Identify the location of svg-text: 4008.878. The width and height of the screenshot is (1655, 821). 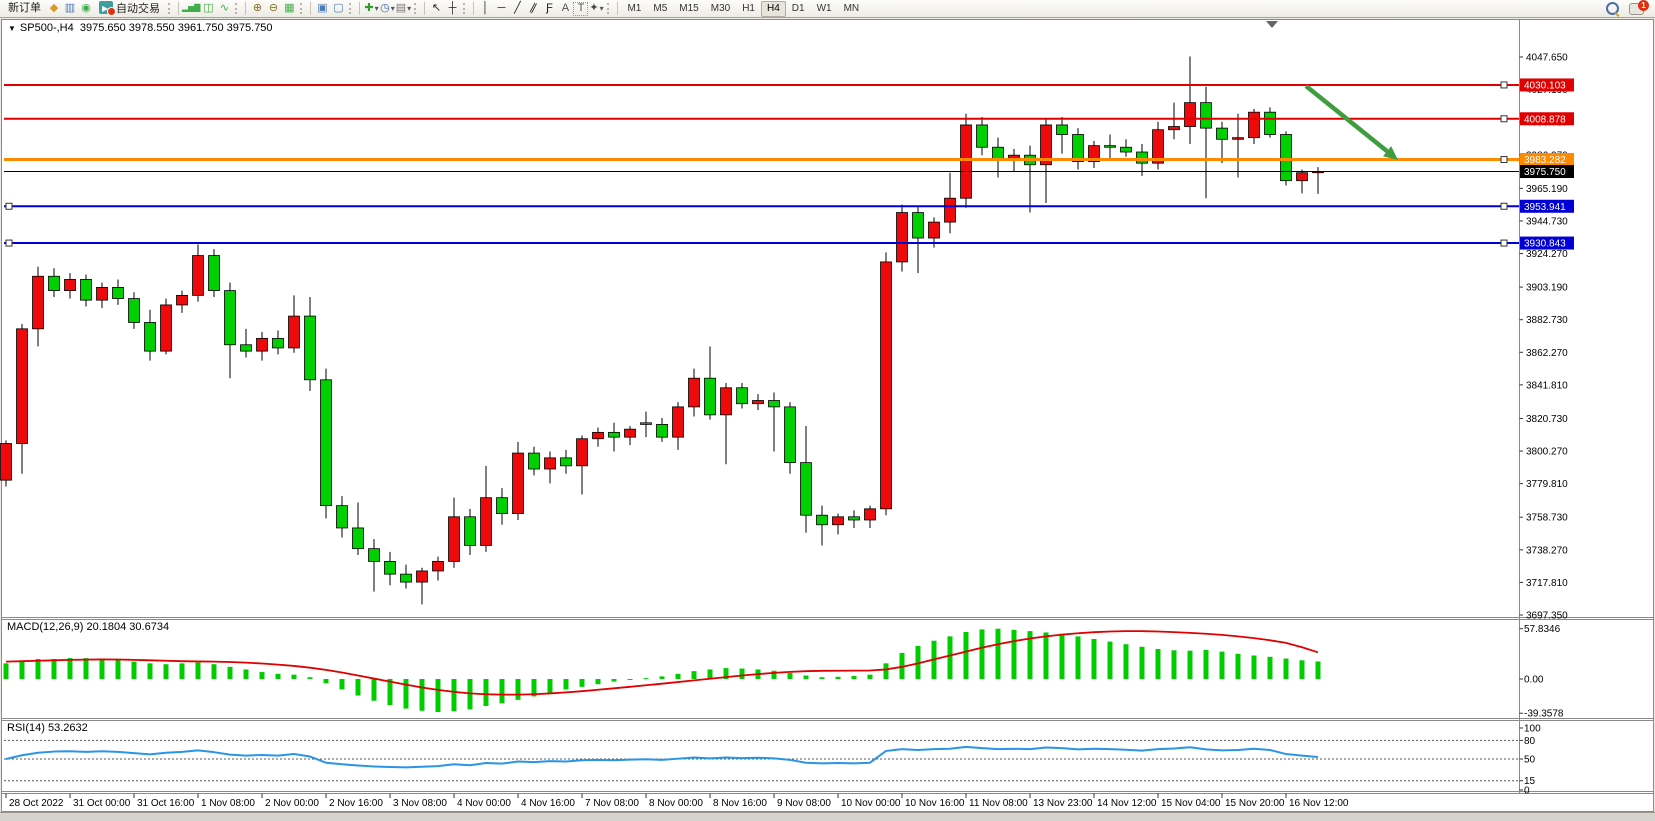
(1545, 119).